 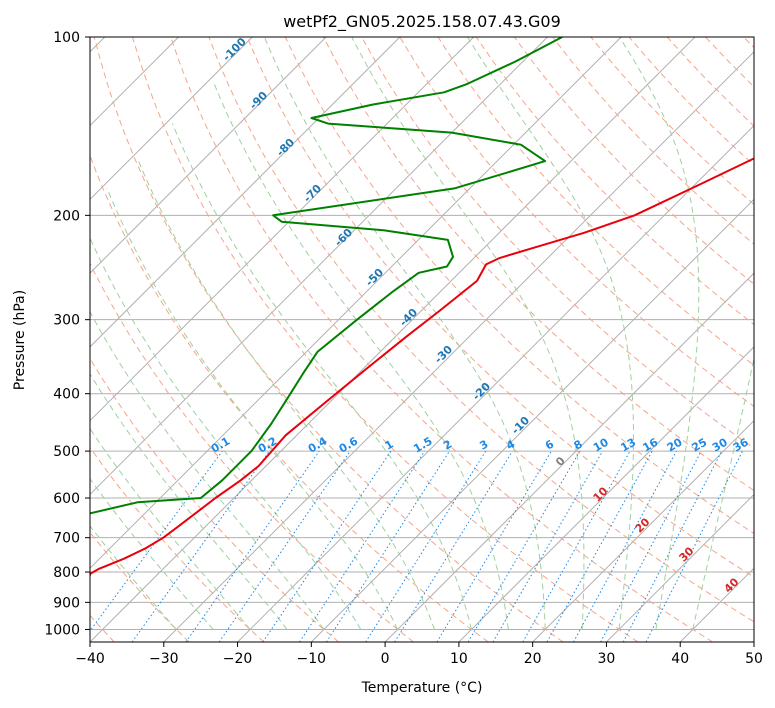 I want to click on y-axis-label: Pressure (hPa), so click(x=20, y=340).